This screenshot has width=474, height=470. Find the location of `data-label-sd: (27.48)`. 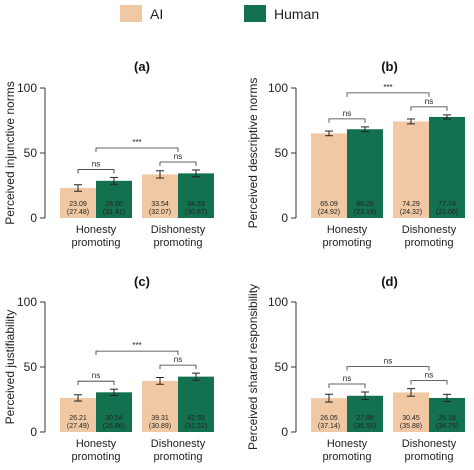

data-label-sd: (27.48) is located at coordinates (78, 212).